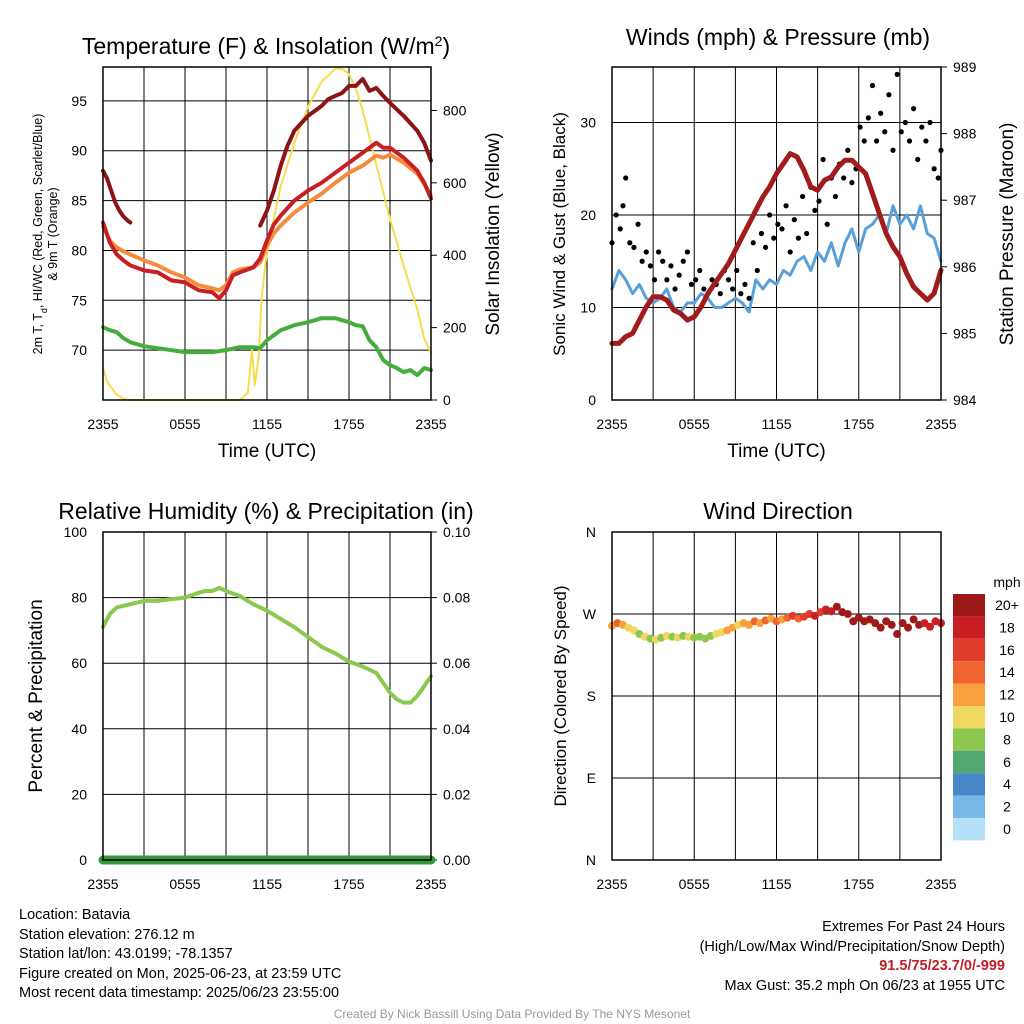 The height and width of the screenshot is (1024, 1024). Describe the element at coordinates (591, 532) in the screenshot. I see `wdir-y-tick-label: N` at that location.